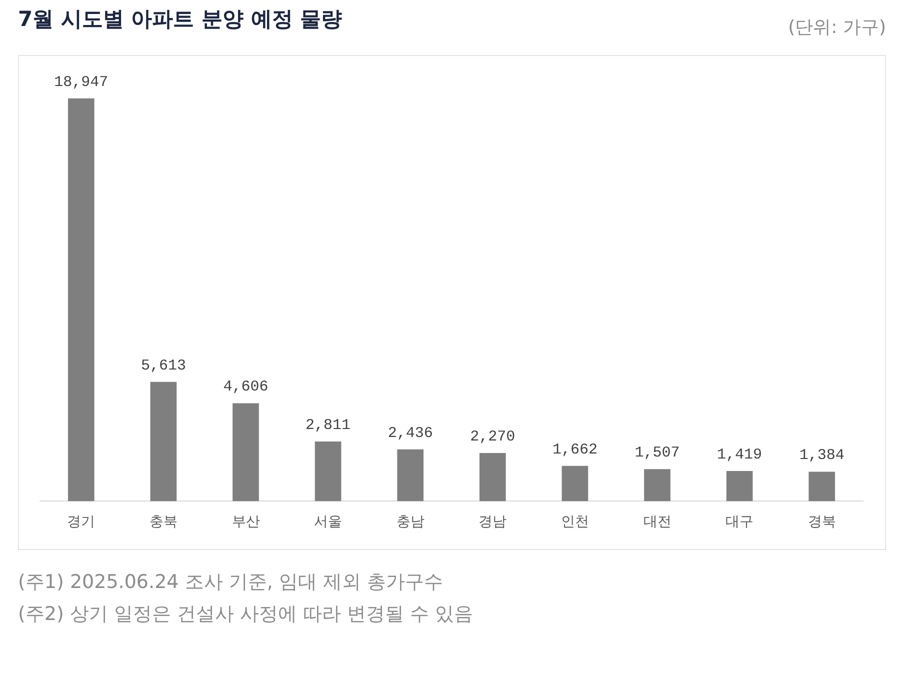  Describe the element at coordinates (410, 433) in the screenshot. I see `data-label: 2,436` at that location.